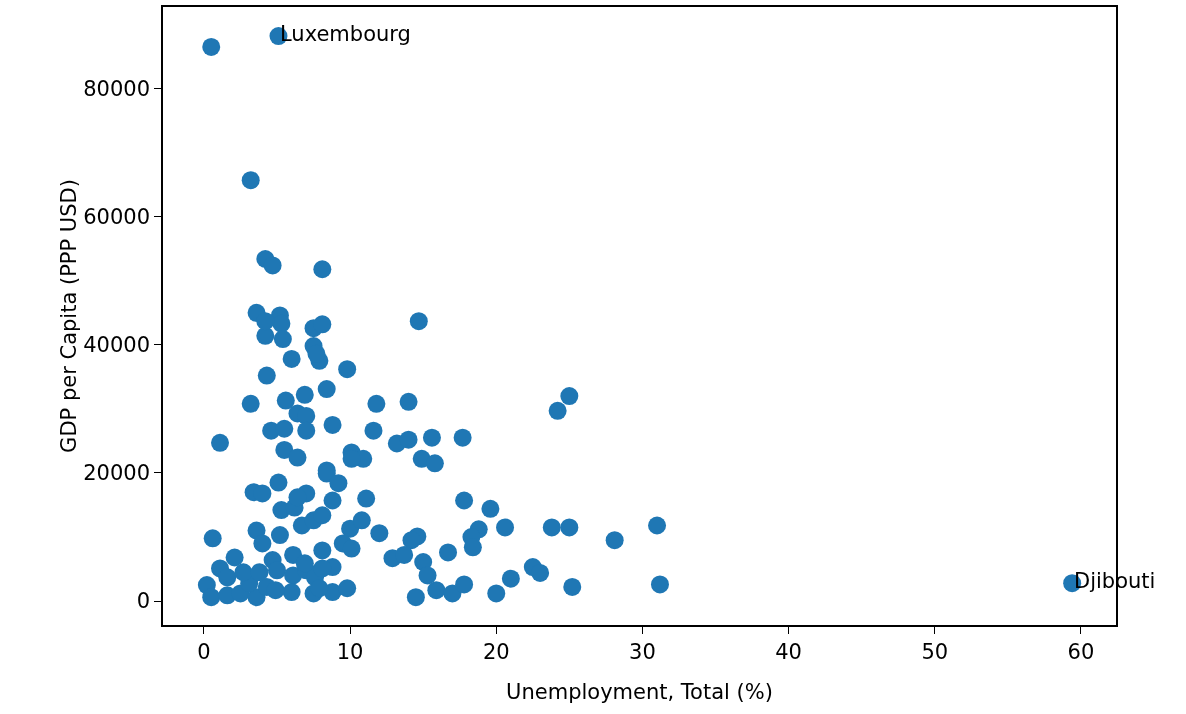  Describe the element at coordinates (69, 316) in the screenshot. I see `y-axis-title: GDP per Capita (PPP USD)` at that location.